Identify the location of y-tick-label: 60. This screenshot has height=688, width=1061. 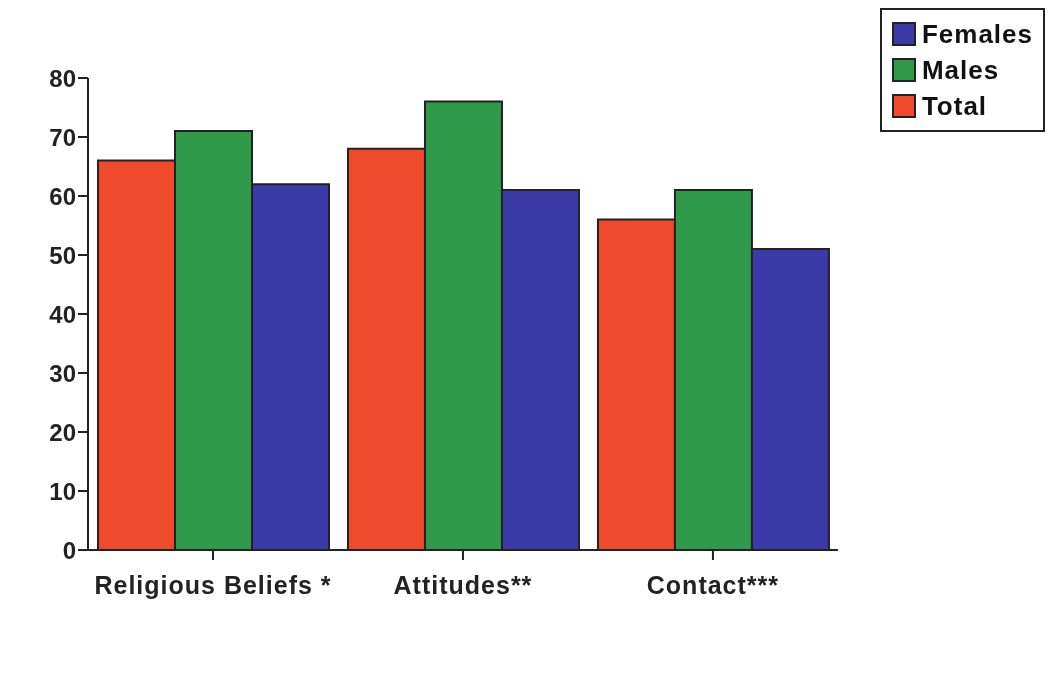
(62, 196).